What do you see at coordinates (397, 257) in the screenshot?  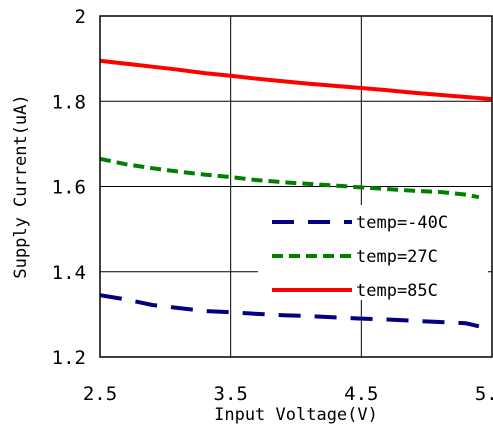 I see `legend-label: temp=27C` at bounding box center [397, 257].